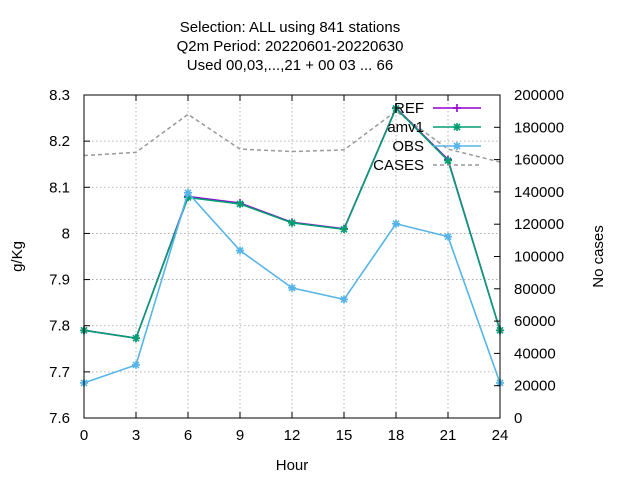  I want to click on y-tick-label: 7.6, so click(59, 418).